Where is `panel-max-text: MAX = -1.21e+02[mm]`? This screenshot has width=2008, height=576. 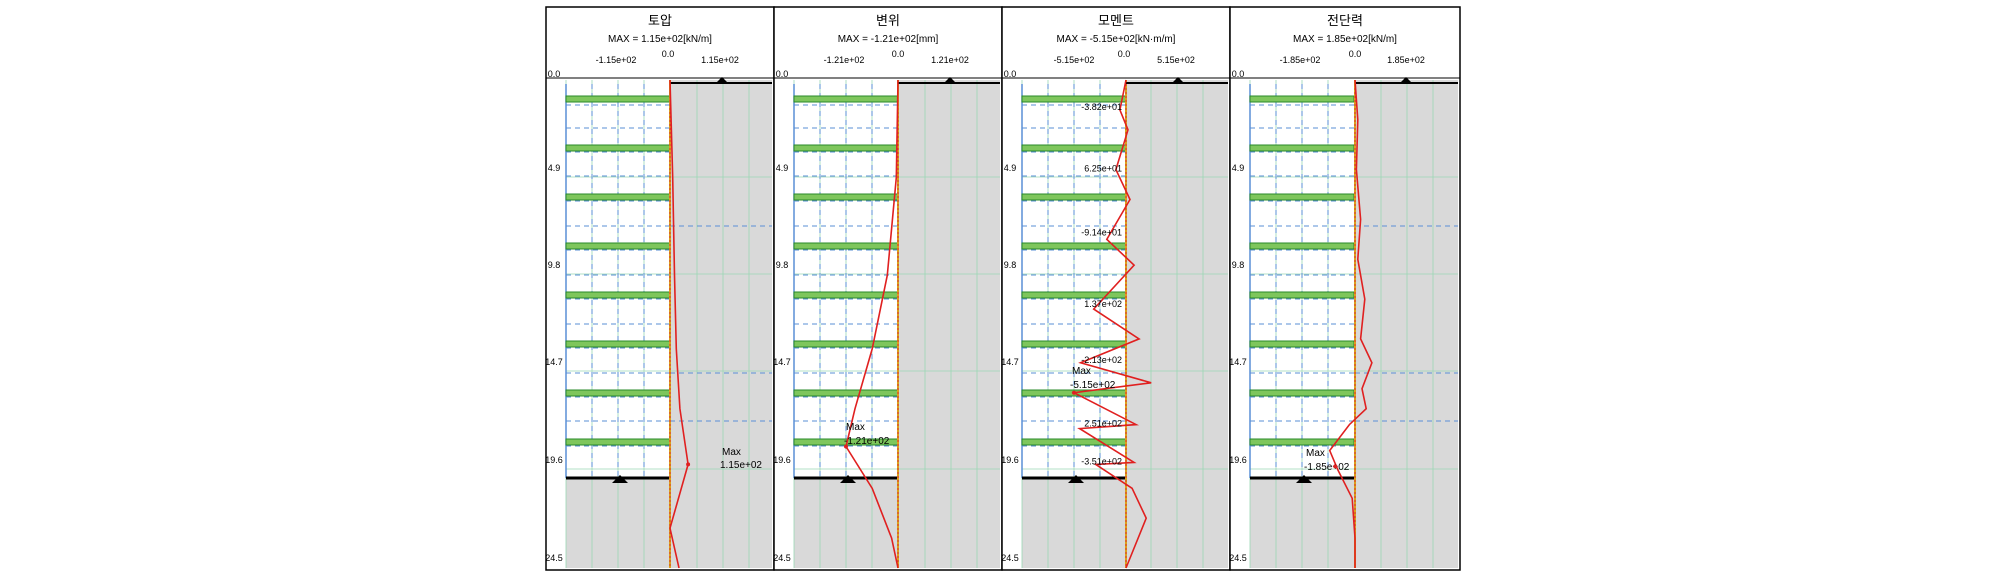
panel-max-text: MAX = -1.21e+02[mm] is located at coordinates (888, 39).